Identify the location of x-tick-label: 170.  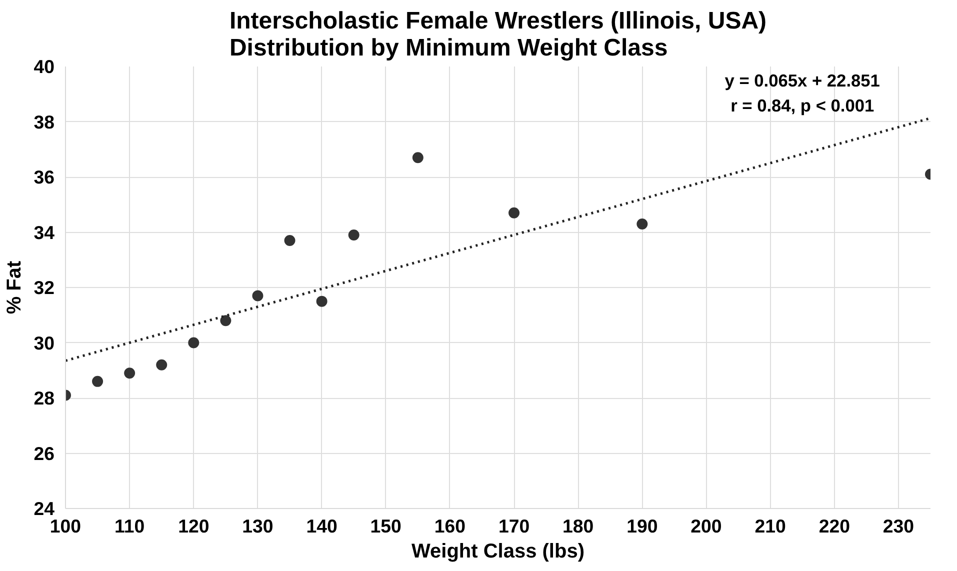
(514, 526).